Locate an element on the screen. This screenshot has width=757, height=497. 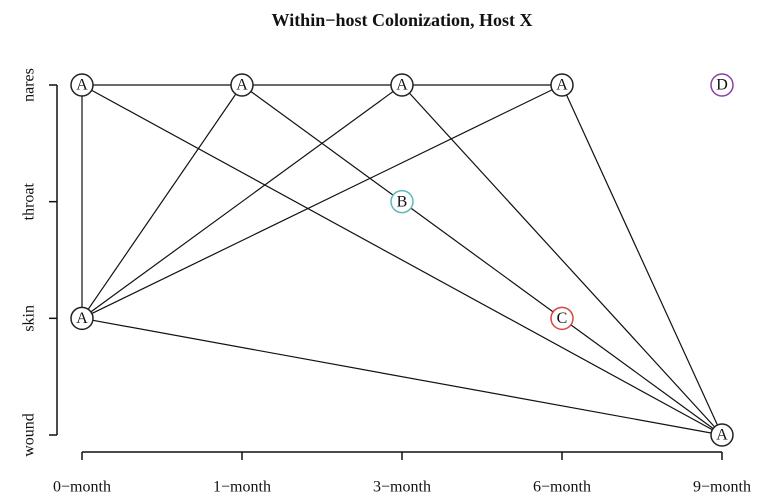
y-tick-label: wound is located at coordinates (29, 435).